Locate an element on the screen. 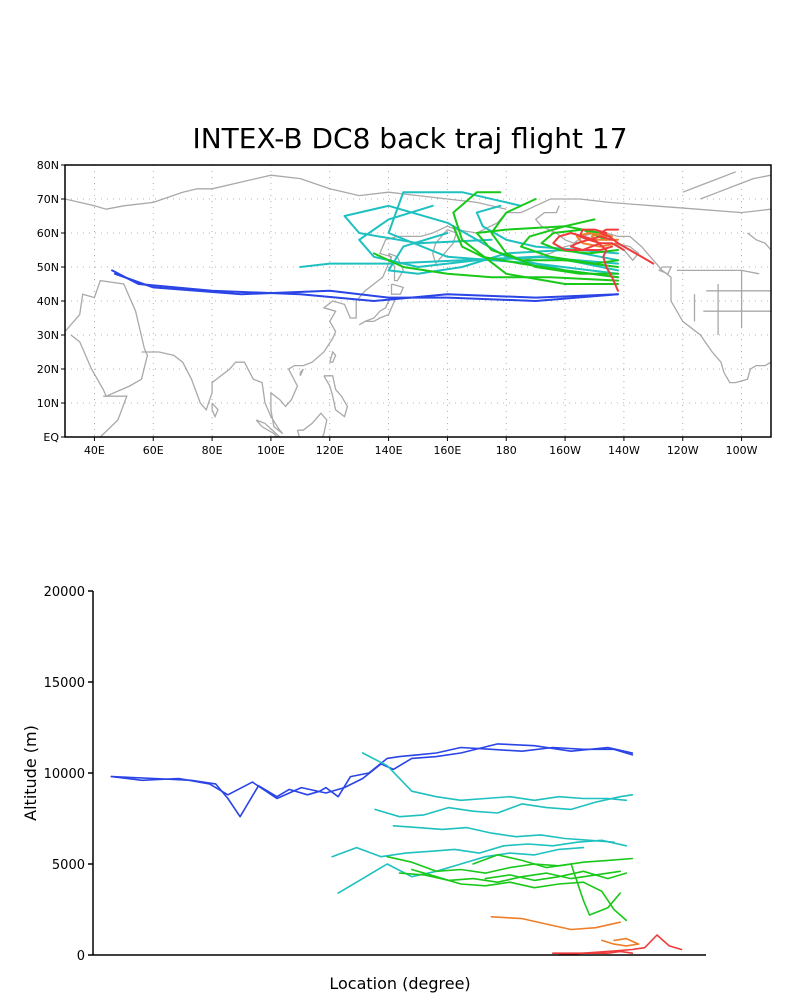 The image size is (800, 1000). map-x-tick-label: 60E is located at coordinates (153, 450).